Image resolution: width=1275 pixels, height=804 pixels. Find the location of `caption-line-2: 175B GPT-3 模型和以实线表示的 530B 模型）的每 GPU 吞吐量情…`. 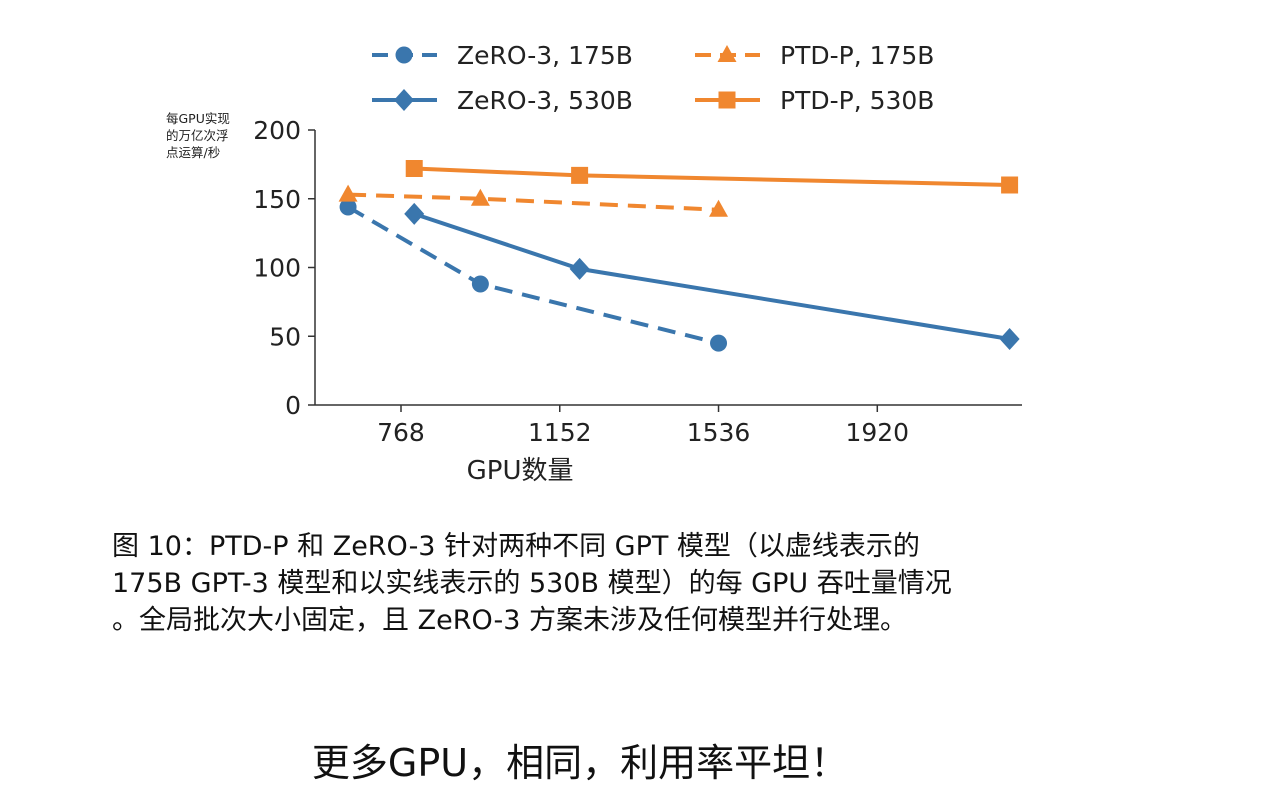

caption-line-2: 175B GPT-3 模型和以实线表示的 530B 模型）的每 GPU 吞吐量情… is located at coordinates (532, 583).